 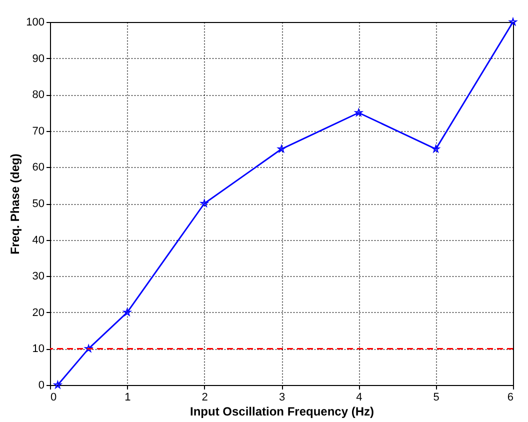 What do you see at coordinates (38, 168) in the screenshot?
I see `y-tick-label: 60` at bounding box center [38, 168].